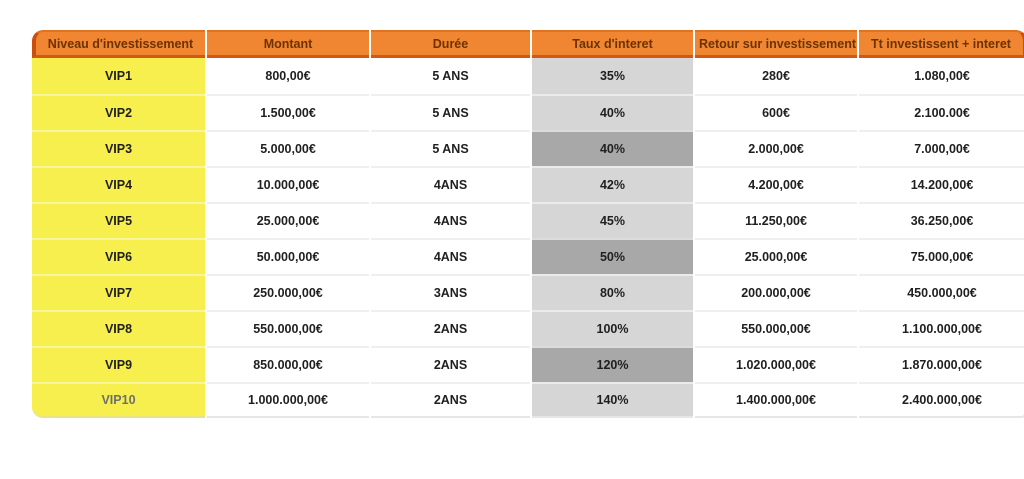 The width and height of the screenshot is (1024, 479). Describe the element at coordinates (450, 292) in the screenshot. I see `cell-duree: 3ANS` at that location.